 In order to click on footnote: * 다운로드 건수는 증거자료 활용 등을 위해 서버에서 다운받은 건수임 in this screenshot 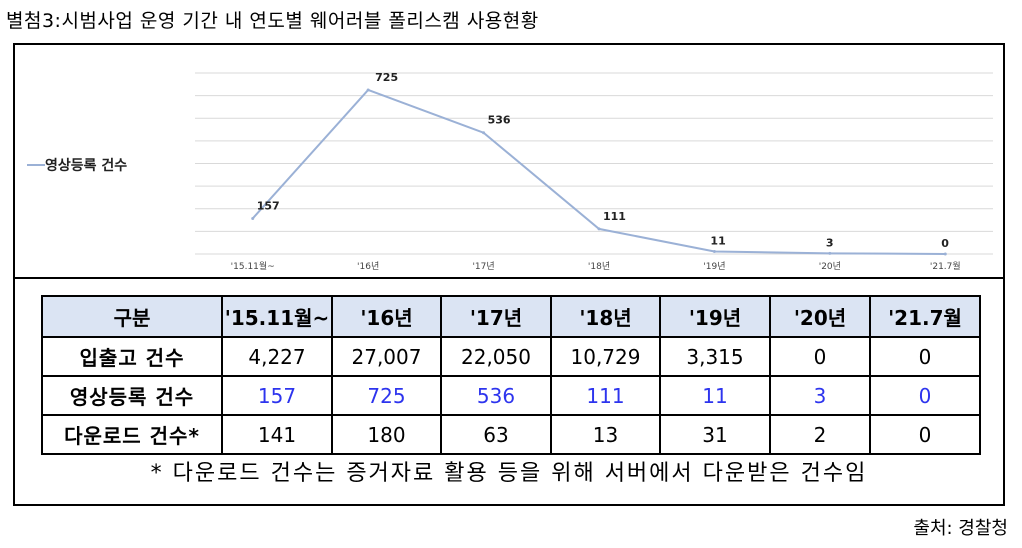, I will do `click(509, 473)`.